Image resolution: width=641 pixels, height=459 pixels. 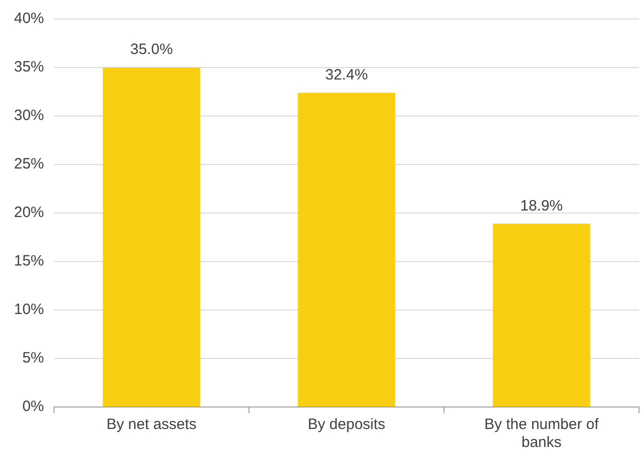 What do you see at coordinates (33, 358) in the screenshot?
I see `y-tick-label: 5%` at bounding box center [33, 358].